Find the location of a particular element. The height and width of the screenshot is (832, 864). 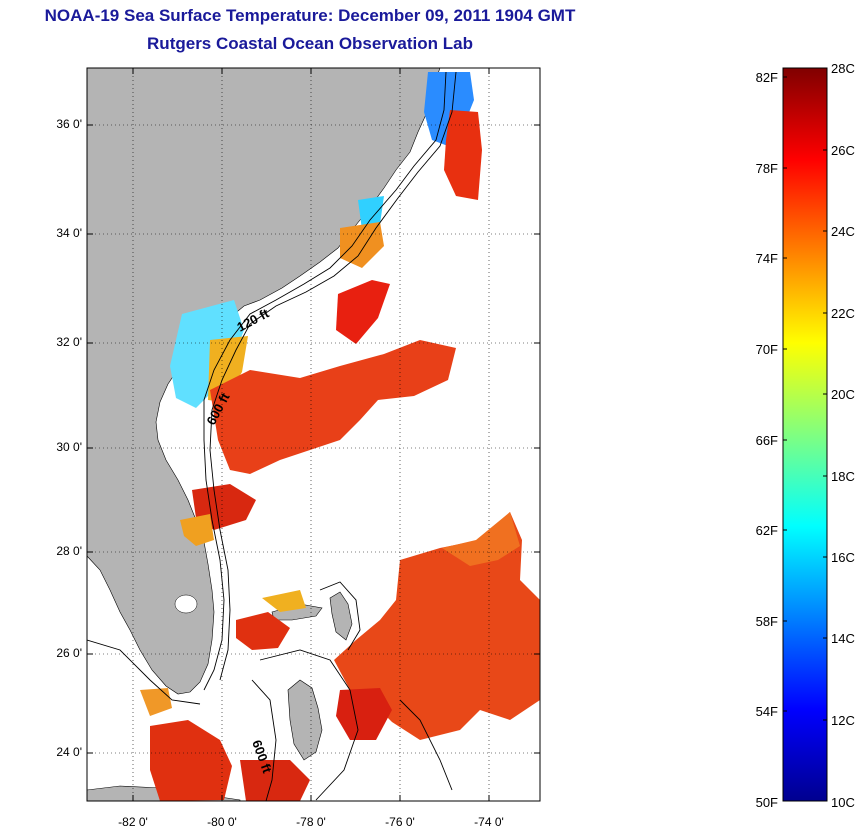

lat-label: 30 0' is located at coordinates (69, 447).